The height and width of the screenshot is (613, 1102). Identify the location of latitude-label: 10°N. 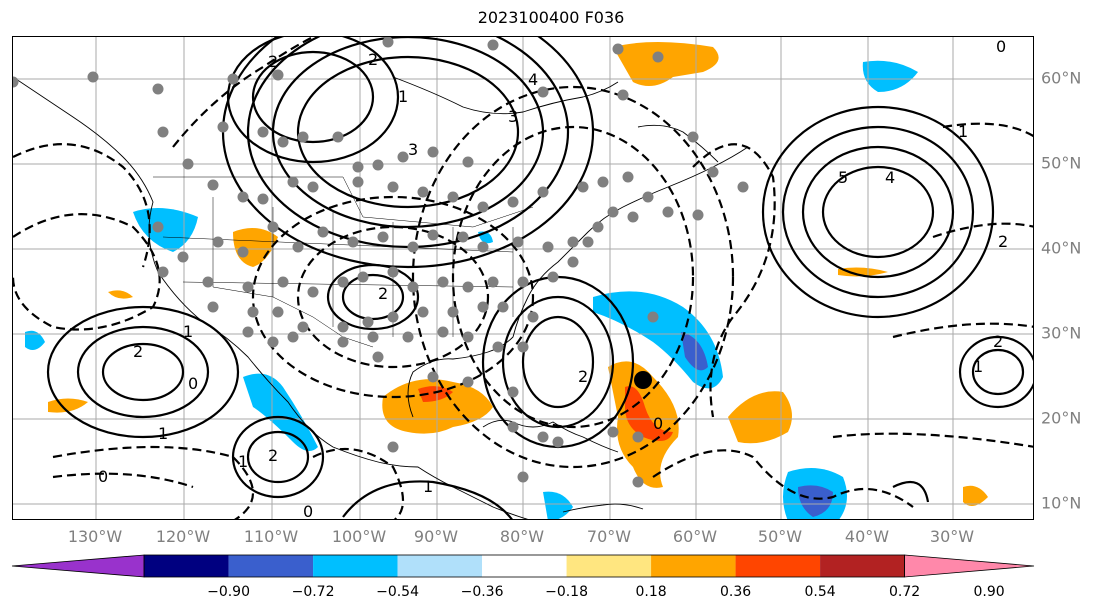
(1061, 503).